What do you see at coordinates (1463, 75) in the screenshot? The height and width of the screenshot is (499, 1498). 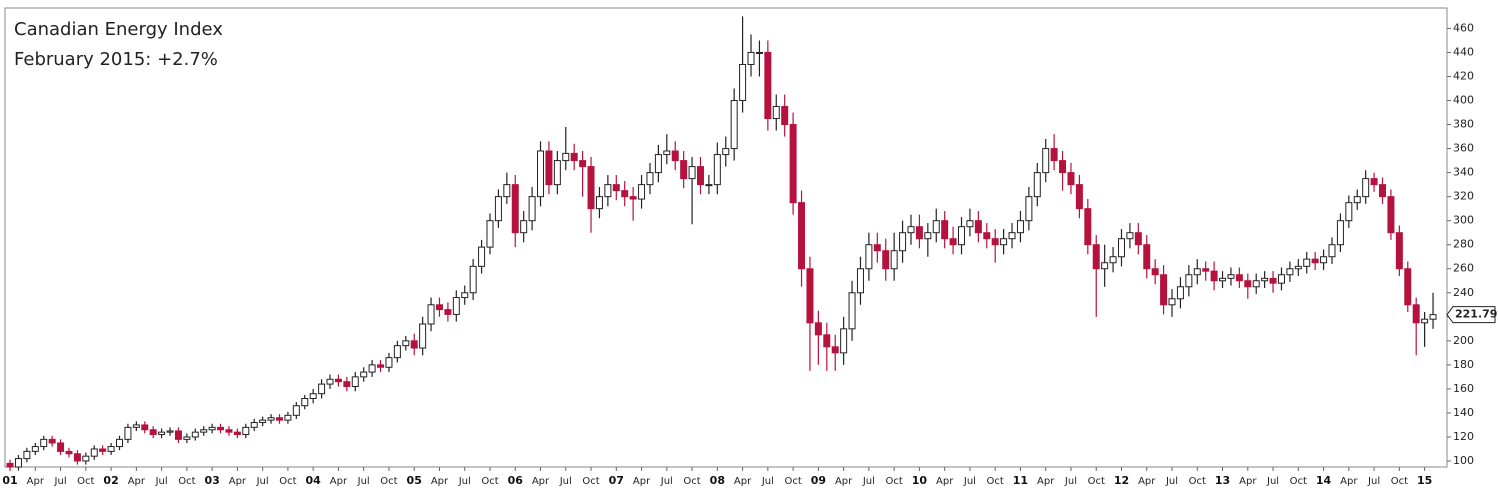 I see `y-tick-label: 420` at bounding box center [1463, 75].